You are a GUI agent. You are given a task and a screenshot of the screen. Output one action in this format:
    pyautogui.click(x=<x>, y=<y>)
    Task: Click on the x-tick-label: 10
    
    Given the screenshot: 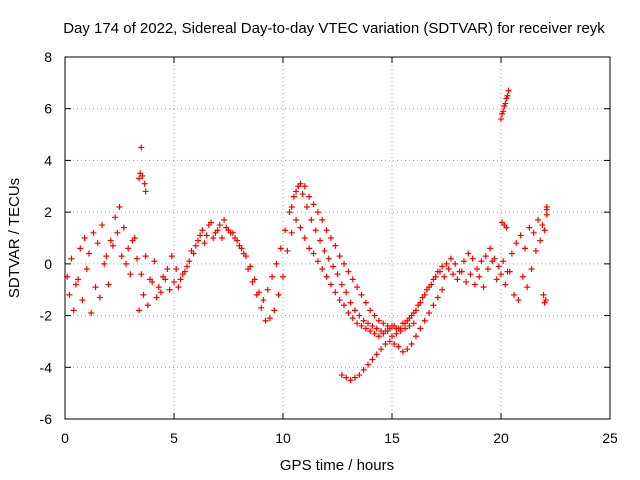 What is the action you would take?
    pyautogui.click(x=283, y=438)
    